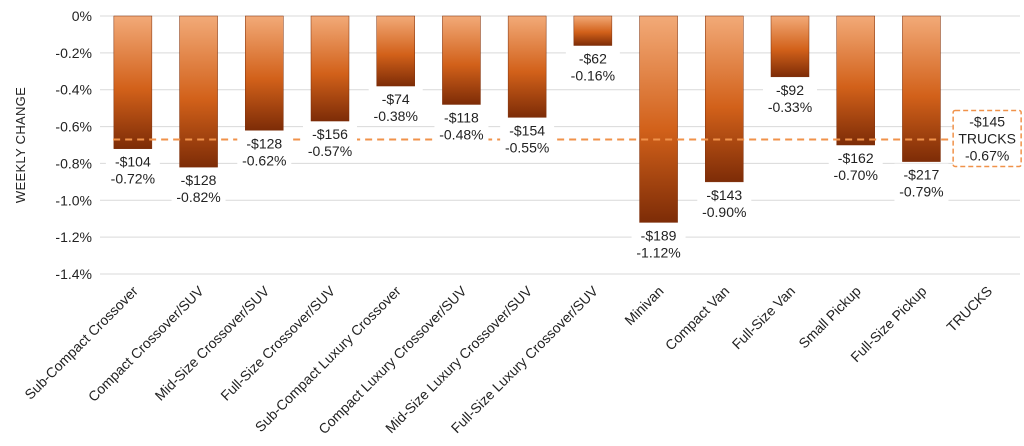 Image resolution: width=1024 pixels, height=446 pixels. I want to click on average-percent-label: -0.67%, so click(987, 155).